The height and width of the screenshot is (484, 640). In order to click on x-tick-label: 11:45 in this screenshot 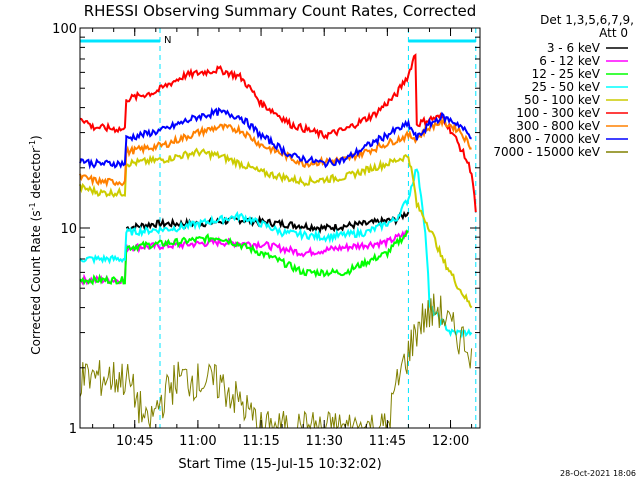, I will do `click(387, 441)`.